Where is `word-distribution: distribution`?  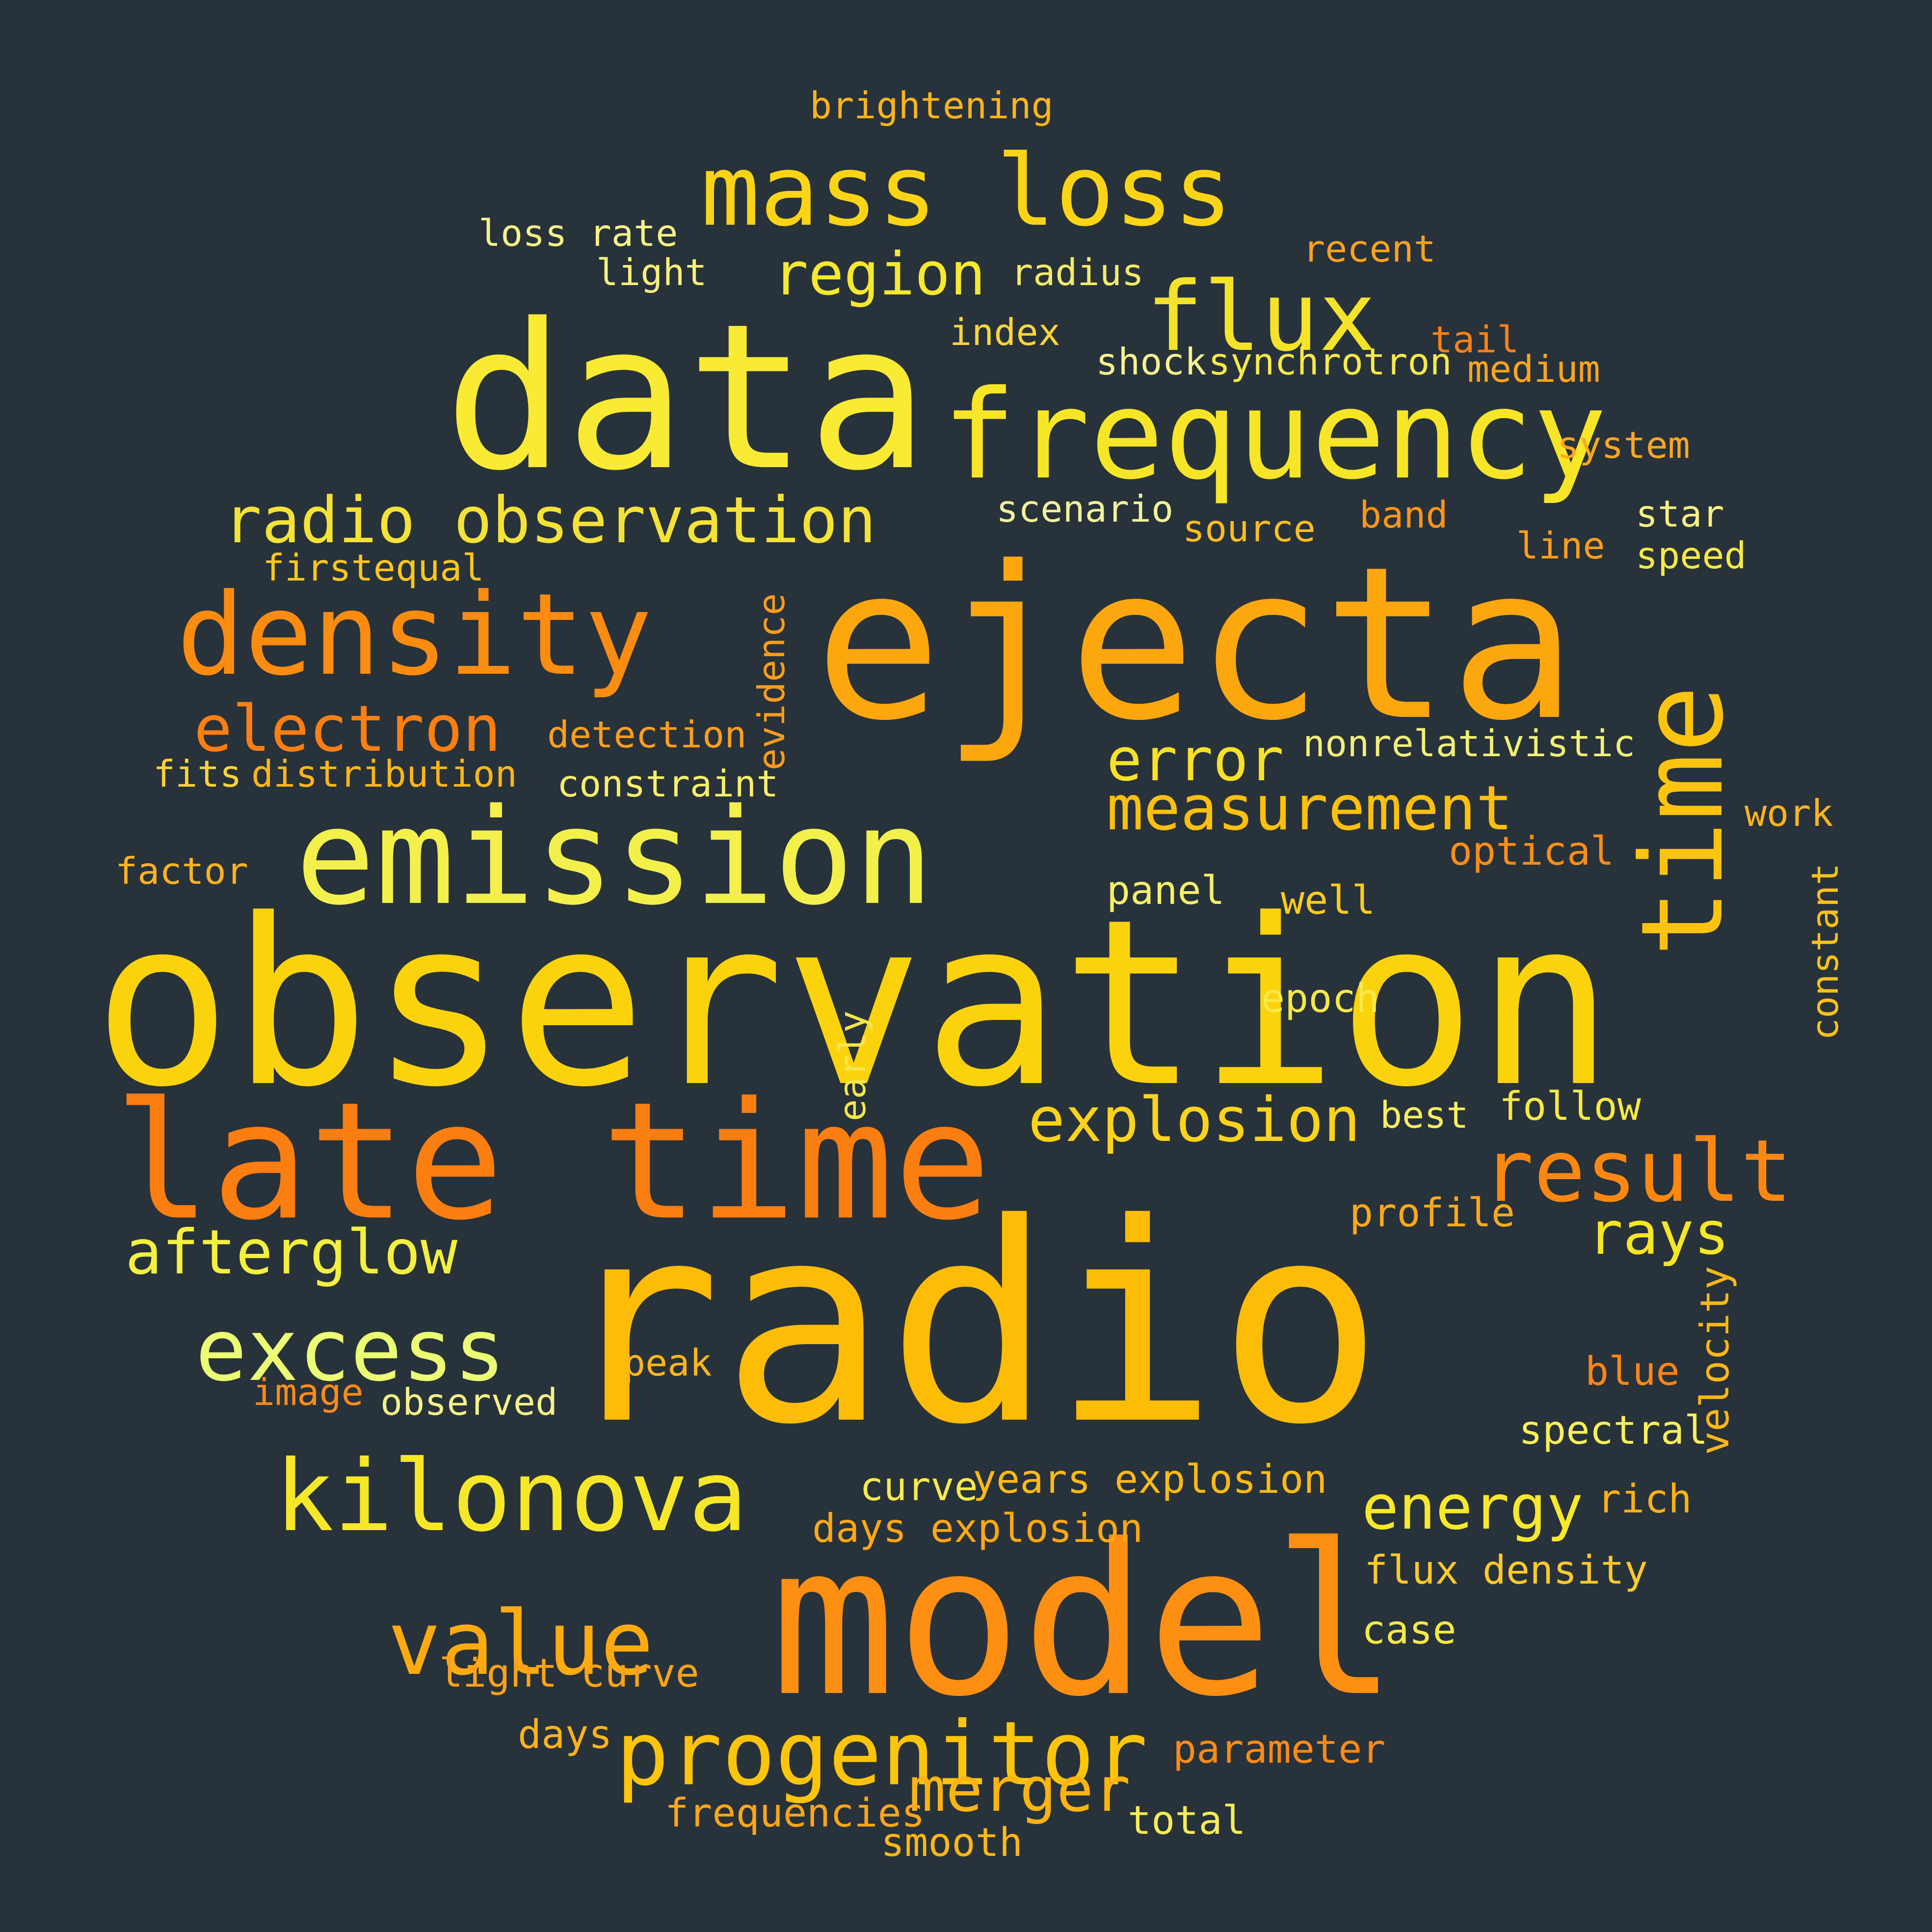 word-distribution: distribution is located at coordinates (384, 773).